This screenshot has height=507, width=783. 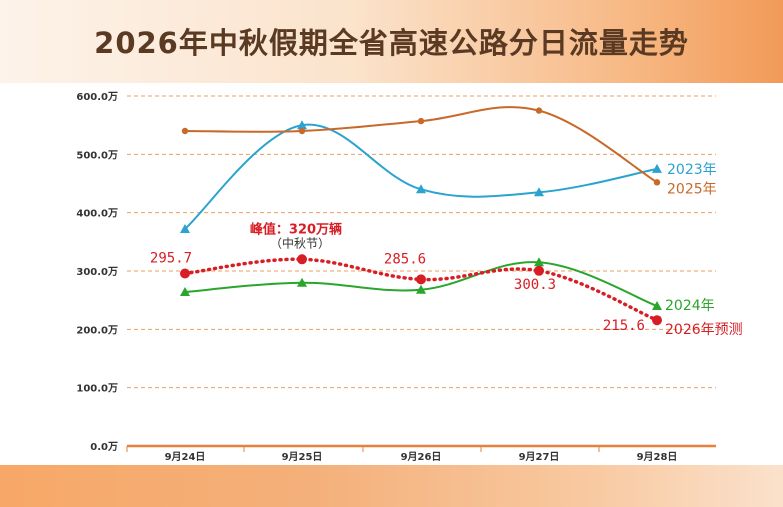 What do you see at coordinates (657, 457) in the screenshot?
I see `x-tick-label: 9月28日` at bounding box center [657, 457].